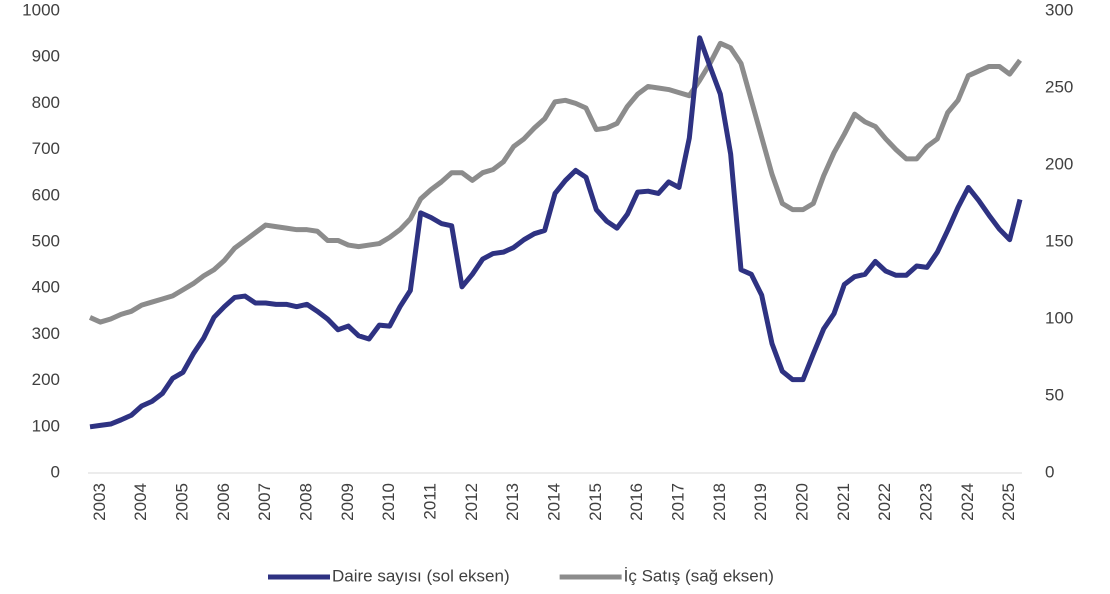 The image size is (1110, 594). Describe the element at coordinates (1059, 86) in the screenshot. I see `y2-tick-label: 250` at that location.